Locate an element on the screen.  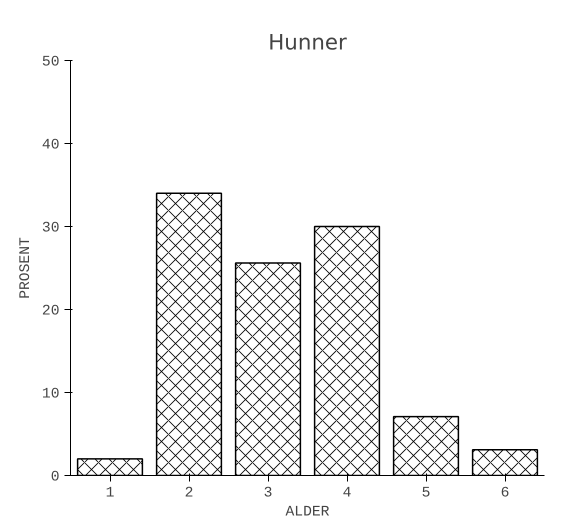
chart-title: Hunner is located at coordinates (307, 43).